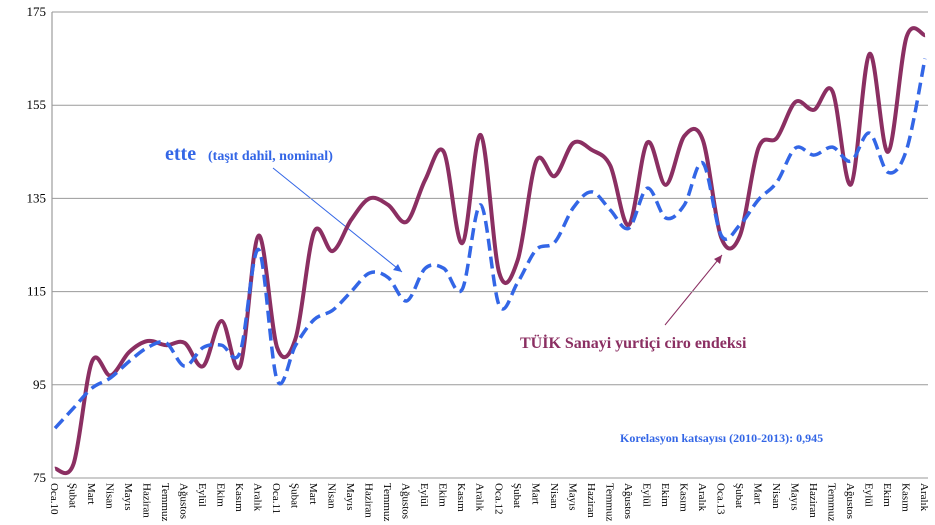 The height and width of the screenshot is (525, 935). Describe the element at coordinates (180, 154) in the screenshot. I see `series-label: ette` at that location.